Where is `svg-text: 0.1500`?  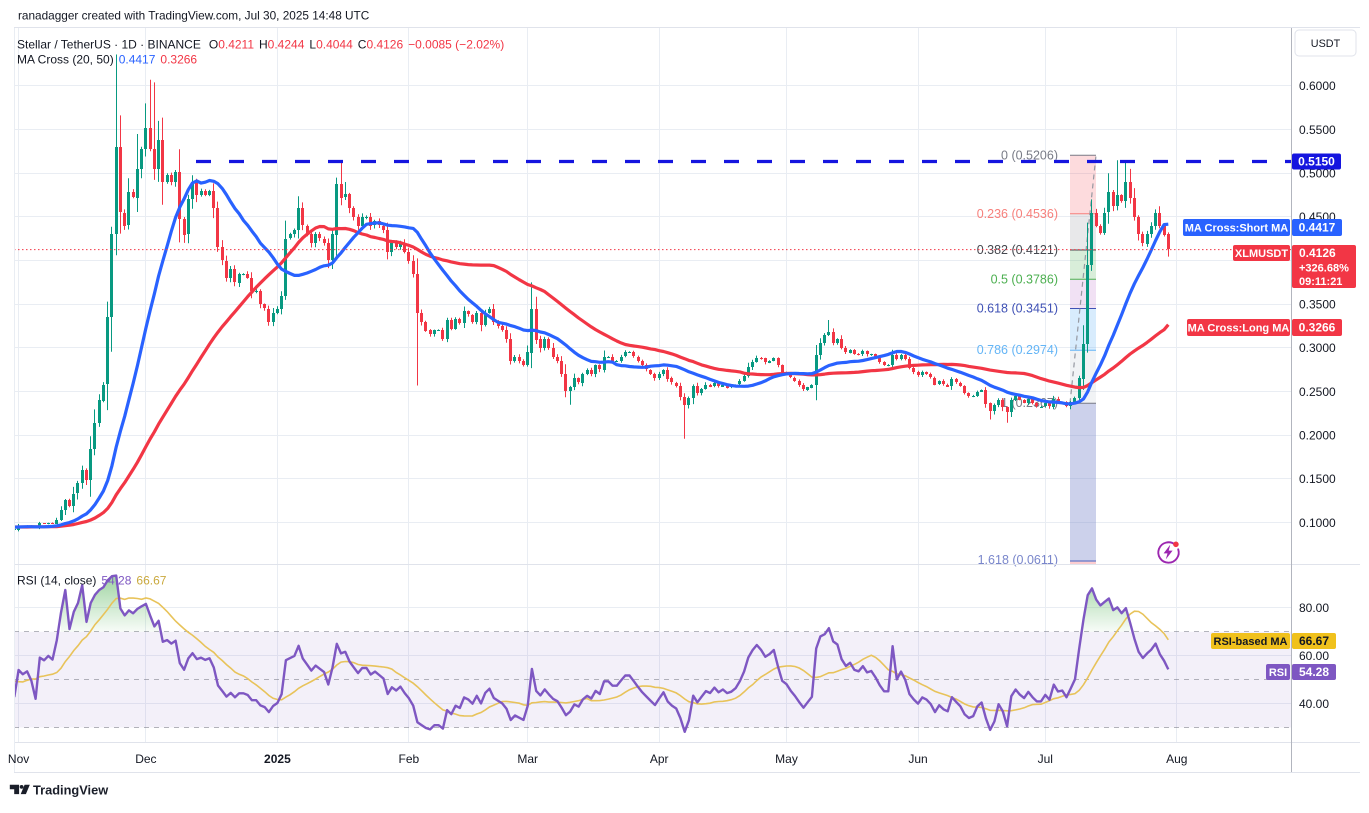 svg-text: 0.1500 is located at coordinates (1317, 479).